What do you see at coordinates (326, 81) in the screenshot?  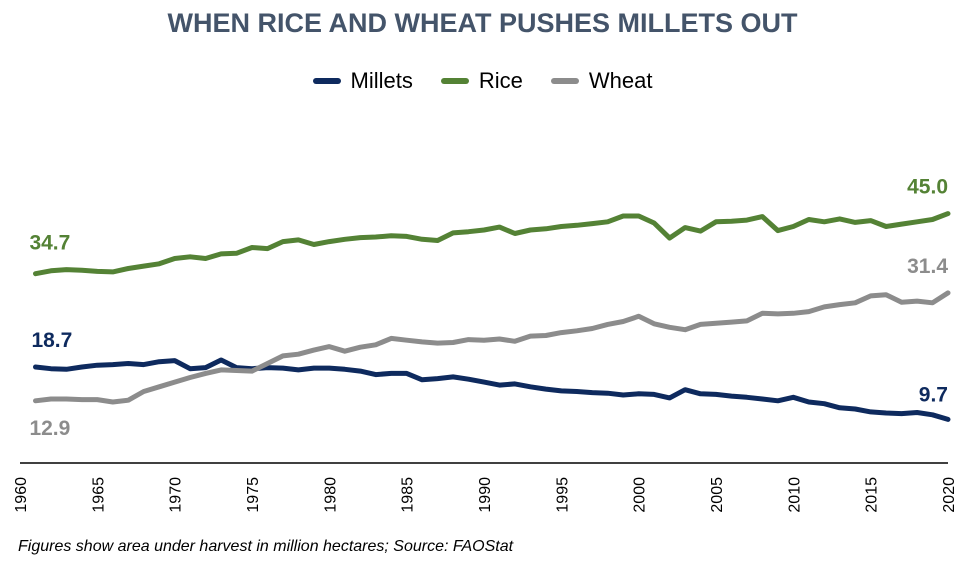 I see `legend-swatch-millets` at bounding box center [326, 81].